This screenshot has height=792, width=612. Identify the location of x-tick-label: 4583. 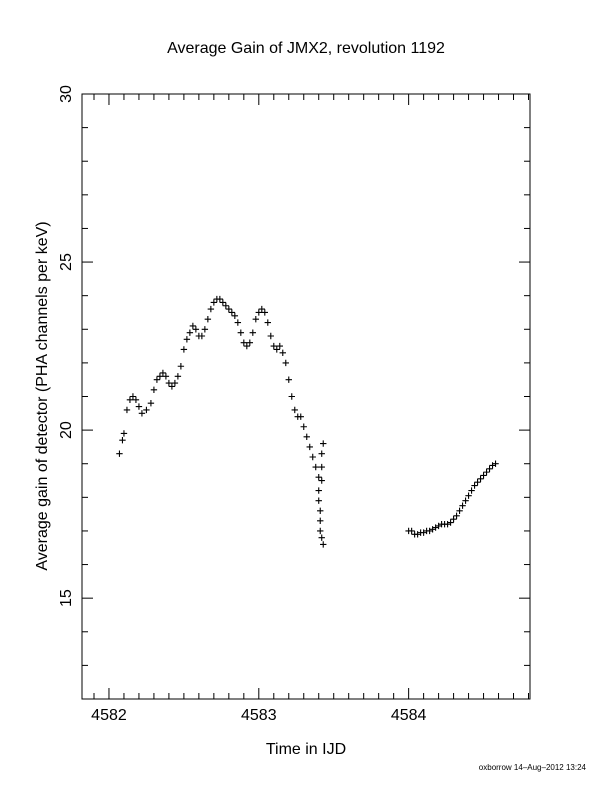
(259, 715).